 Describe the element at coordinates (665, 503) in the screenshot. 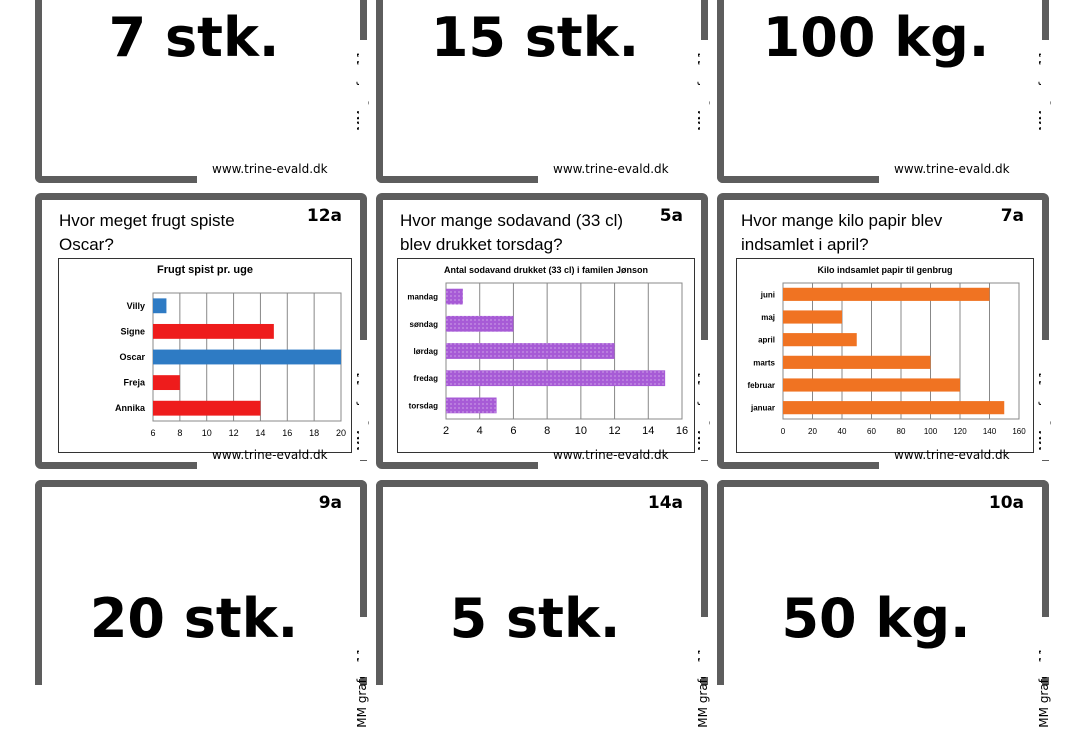

I see `card-code: 14a` at that location.